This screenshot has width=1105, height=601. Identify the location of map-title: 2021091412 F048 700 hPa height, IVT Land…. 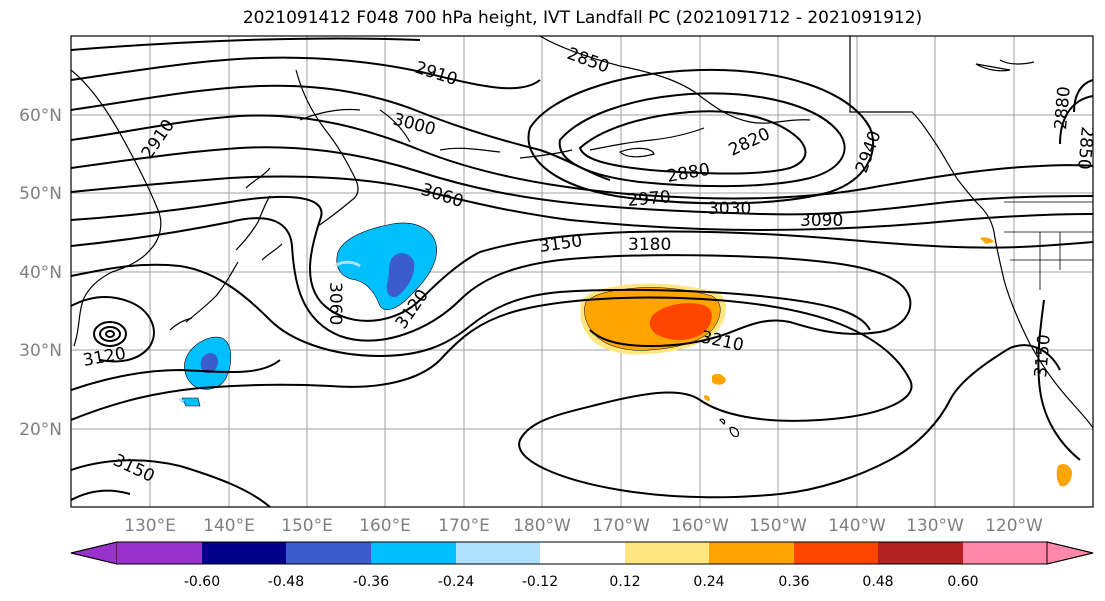
(582, 18).